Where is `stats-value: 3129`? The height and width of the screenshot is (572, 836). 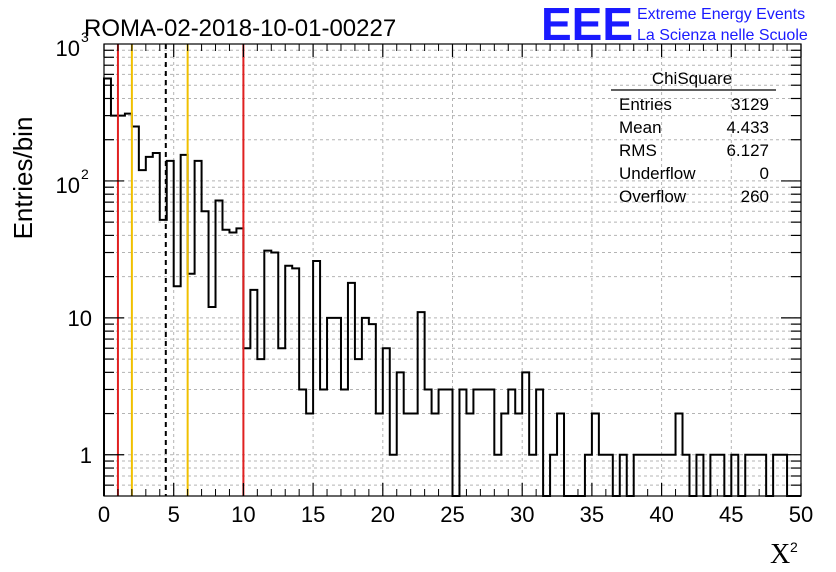
stats-value: 3129 is located at coordinates (750, 104).